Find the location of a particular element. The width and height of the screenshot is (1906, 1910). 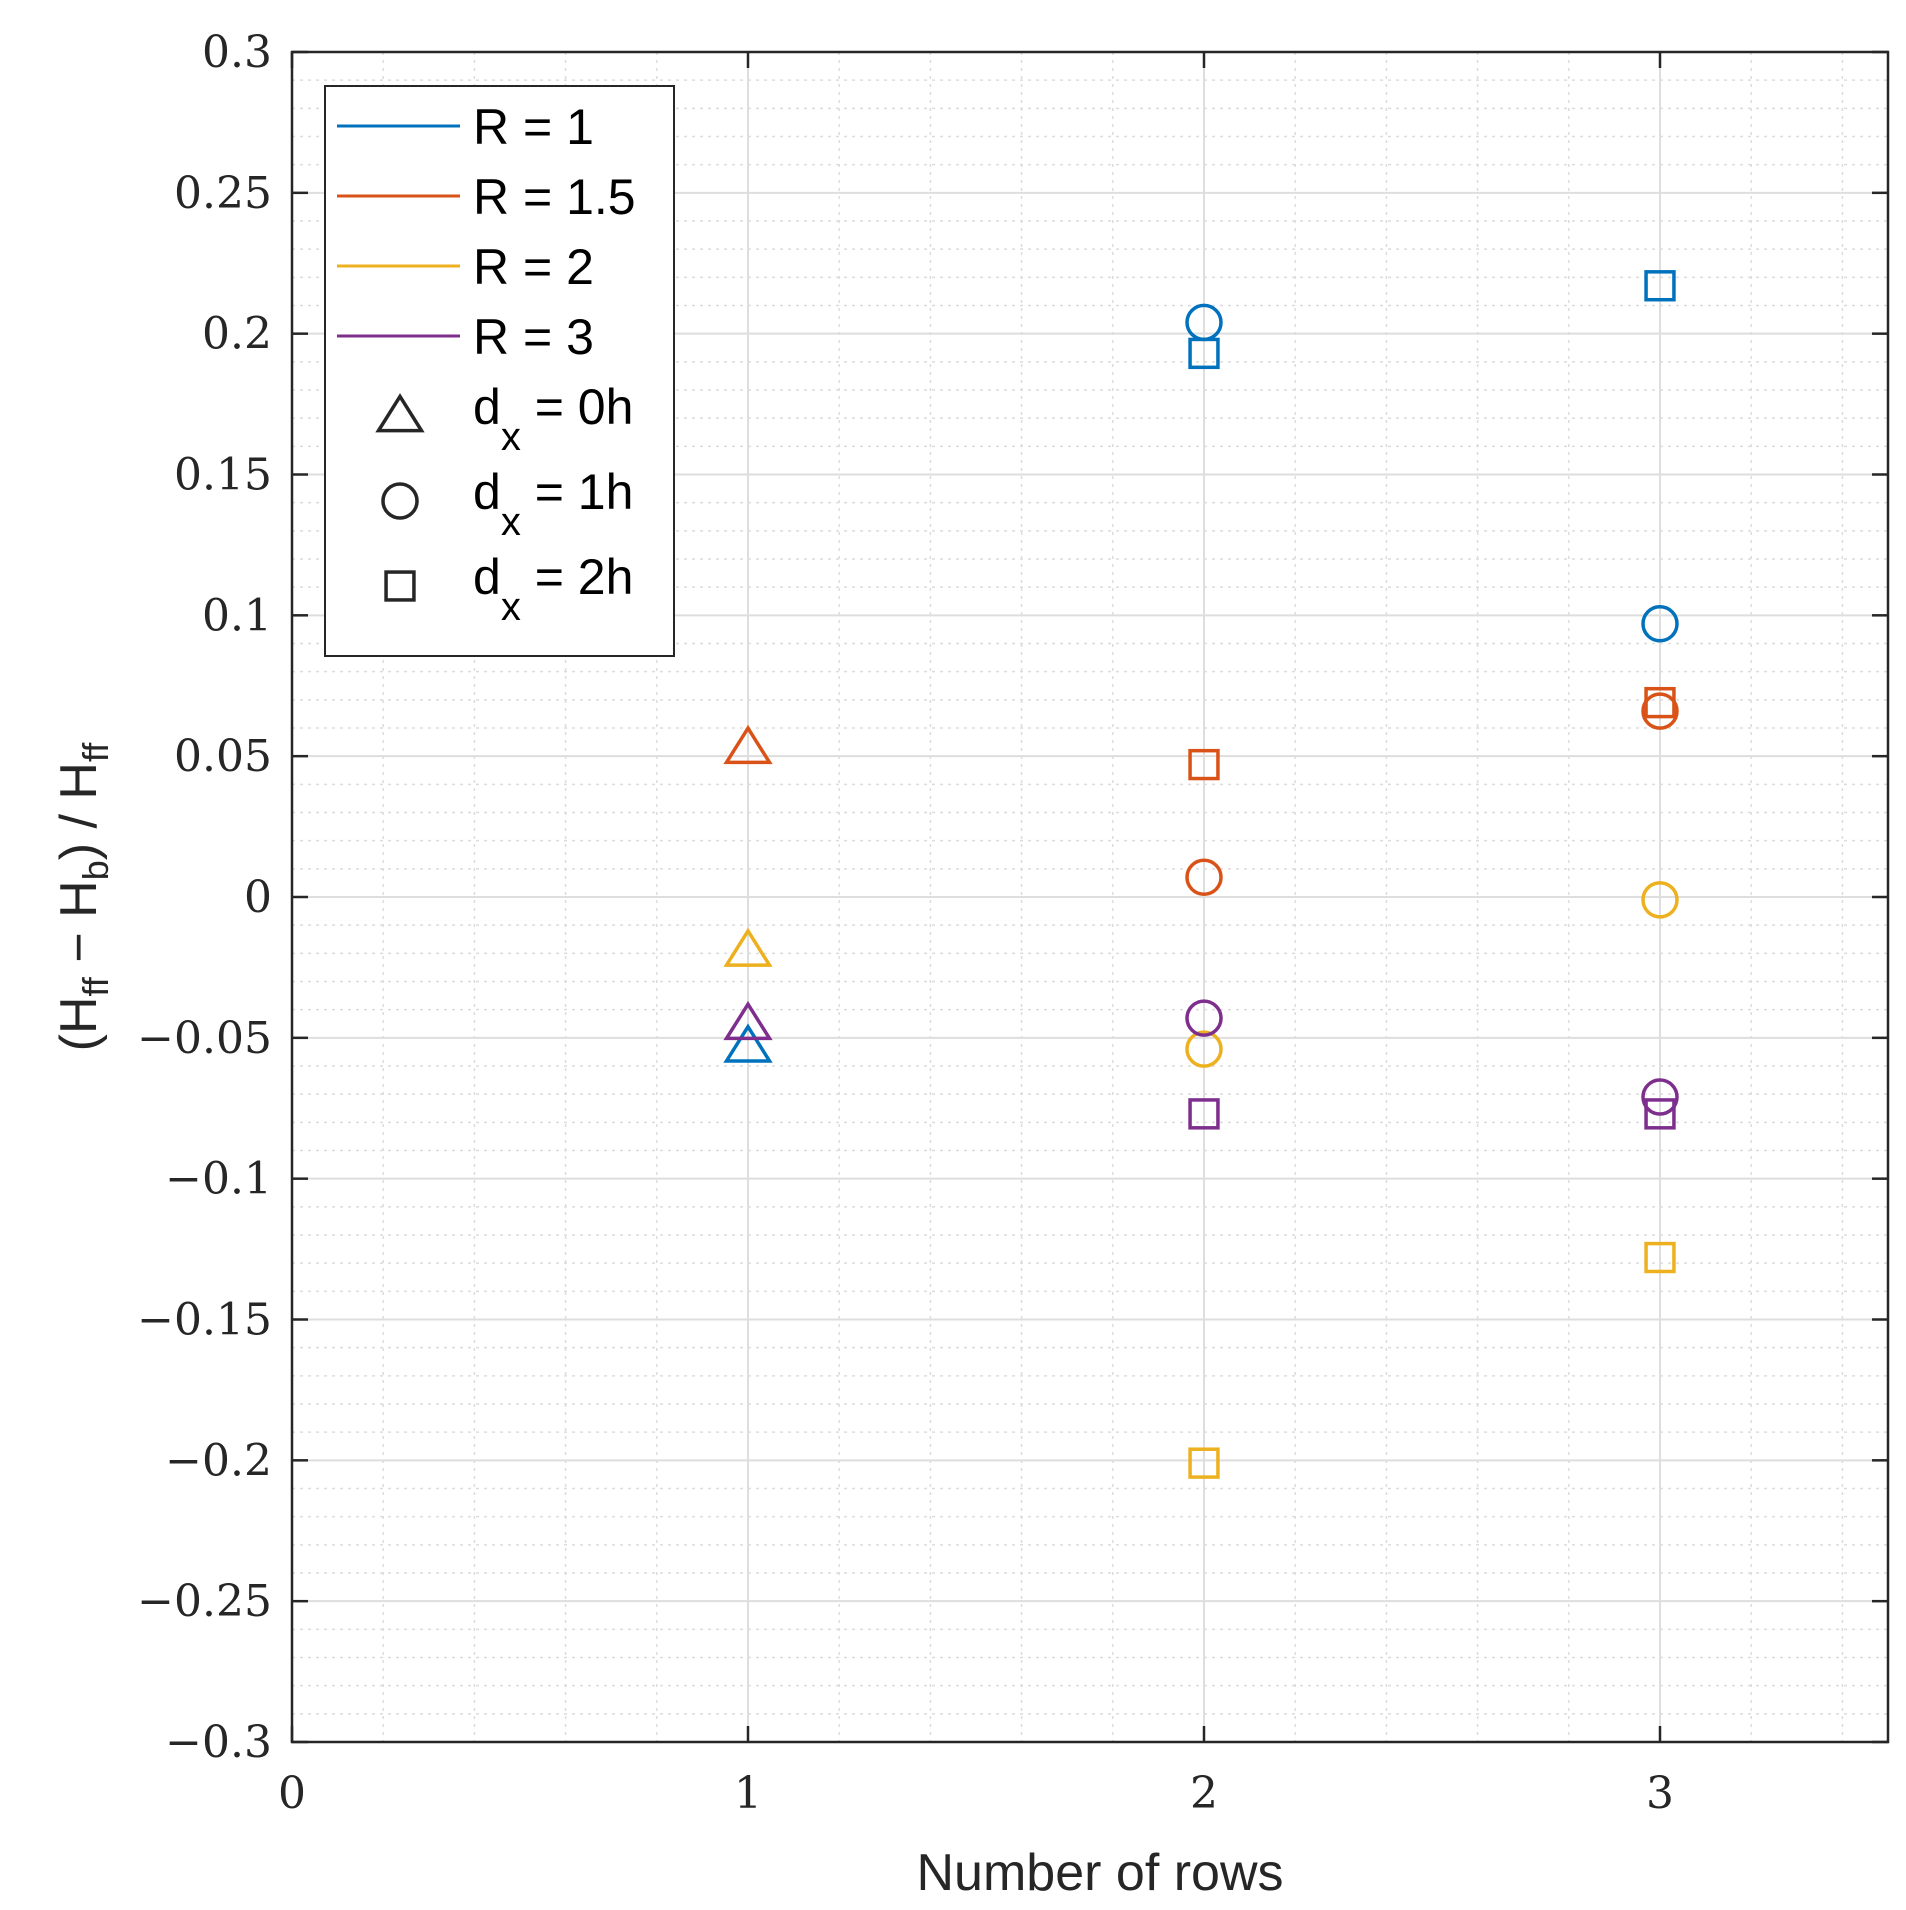

legend-label: dx = 0h is located at coordinates (553, 419).